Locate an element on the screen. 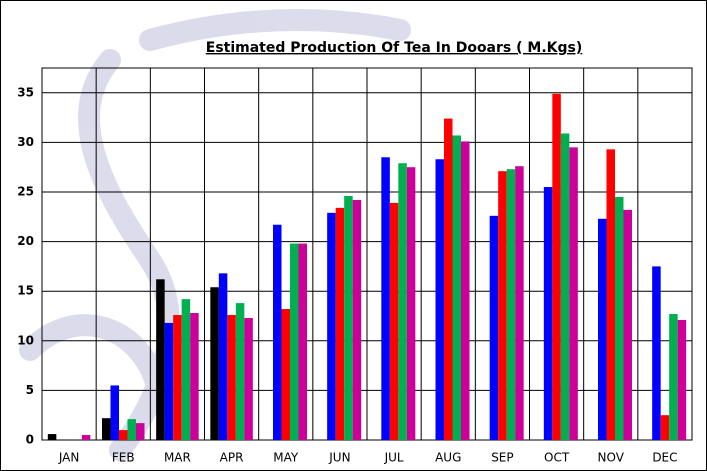 This screenshot has width=707, height=471. x-tick-label: APR is located at coordinates (232, 458).